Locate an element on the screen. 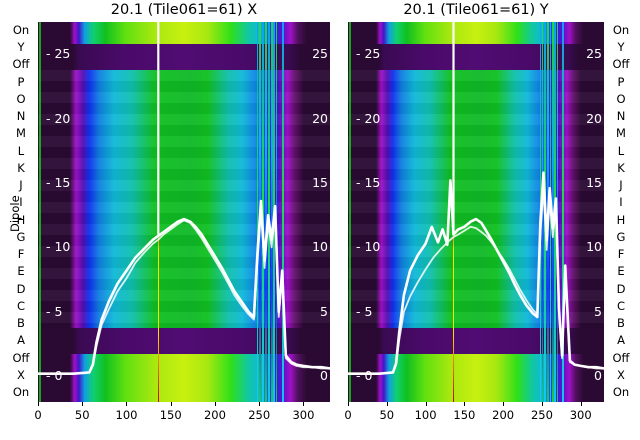 The height and width of the screenshot is (440, 640). dipole-label-left-c-16: C is located at coordinates (21, 305).